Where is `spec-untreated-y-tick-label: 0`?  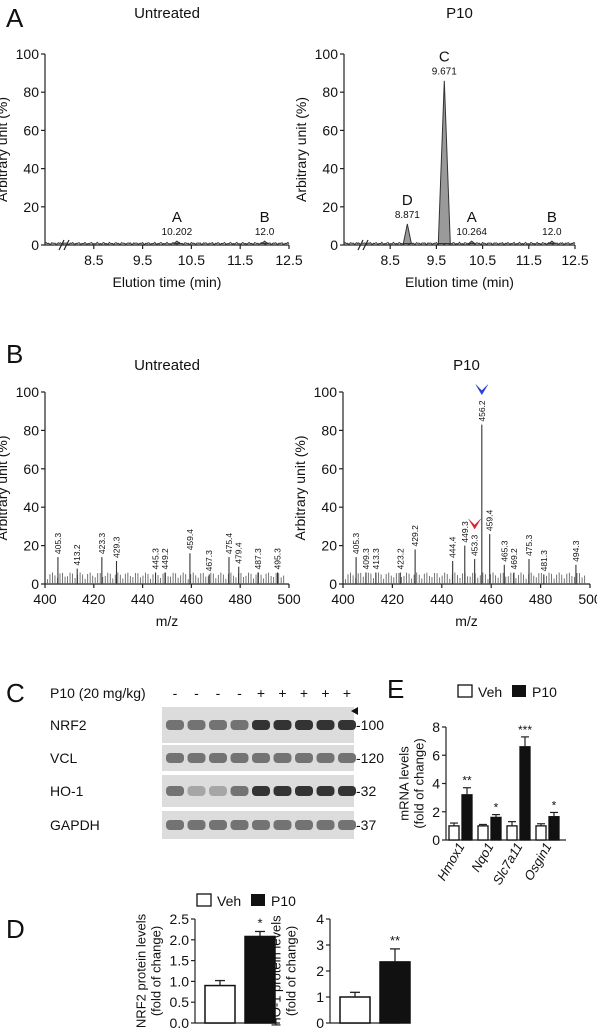
spec-untreated-y-tick-label: 0 is located at coordinates (35, 584).